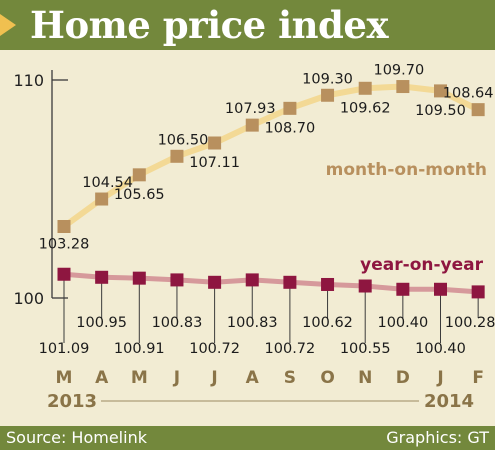  I want to click on mom-data-label: 104.54, so click(107, 183).